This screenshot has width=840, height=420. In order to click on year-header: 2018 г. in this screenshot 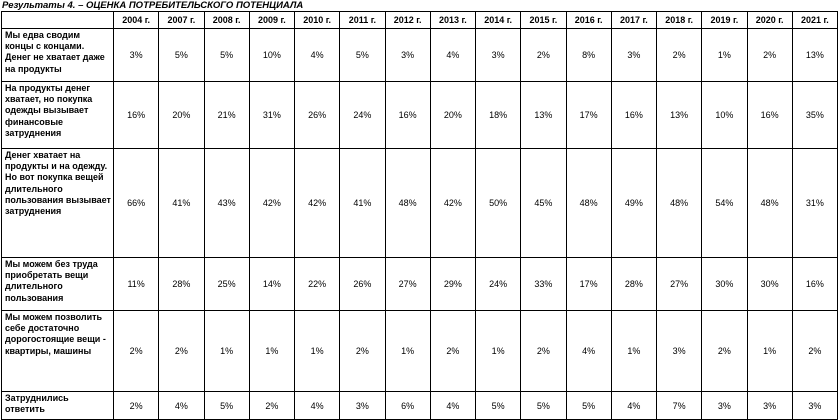, I will do `click(679, 20)`.